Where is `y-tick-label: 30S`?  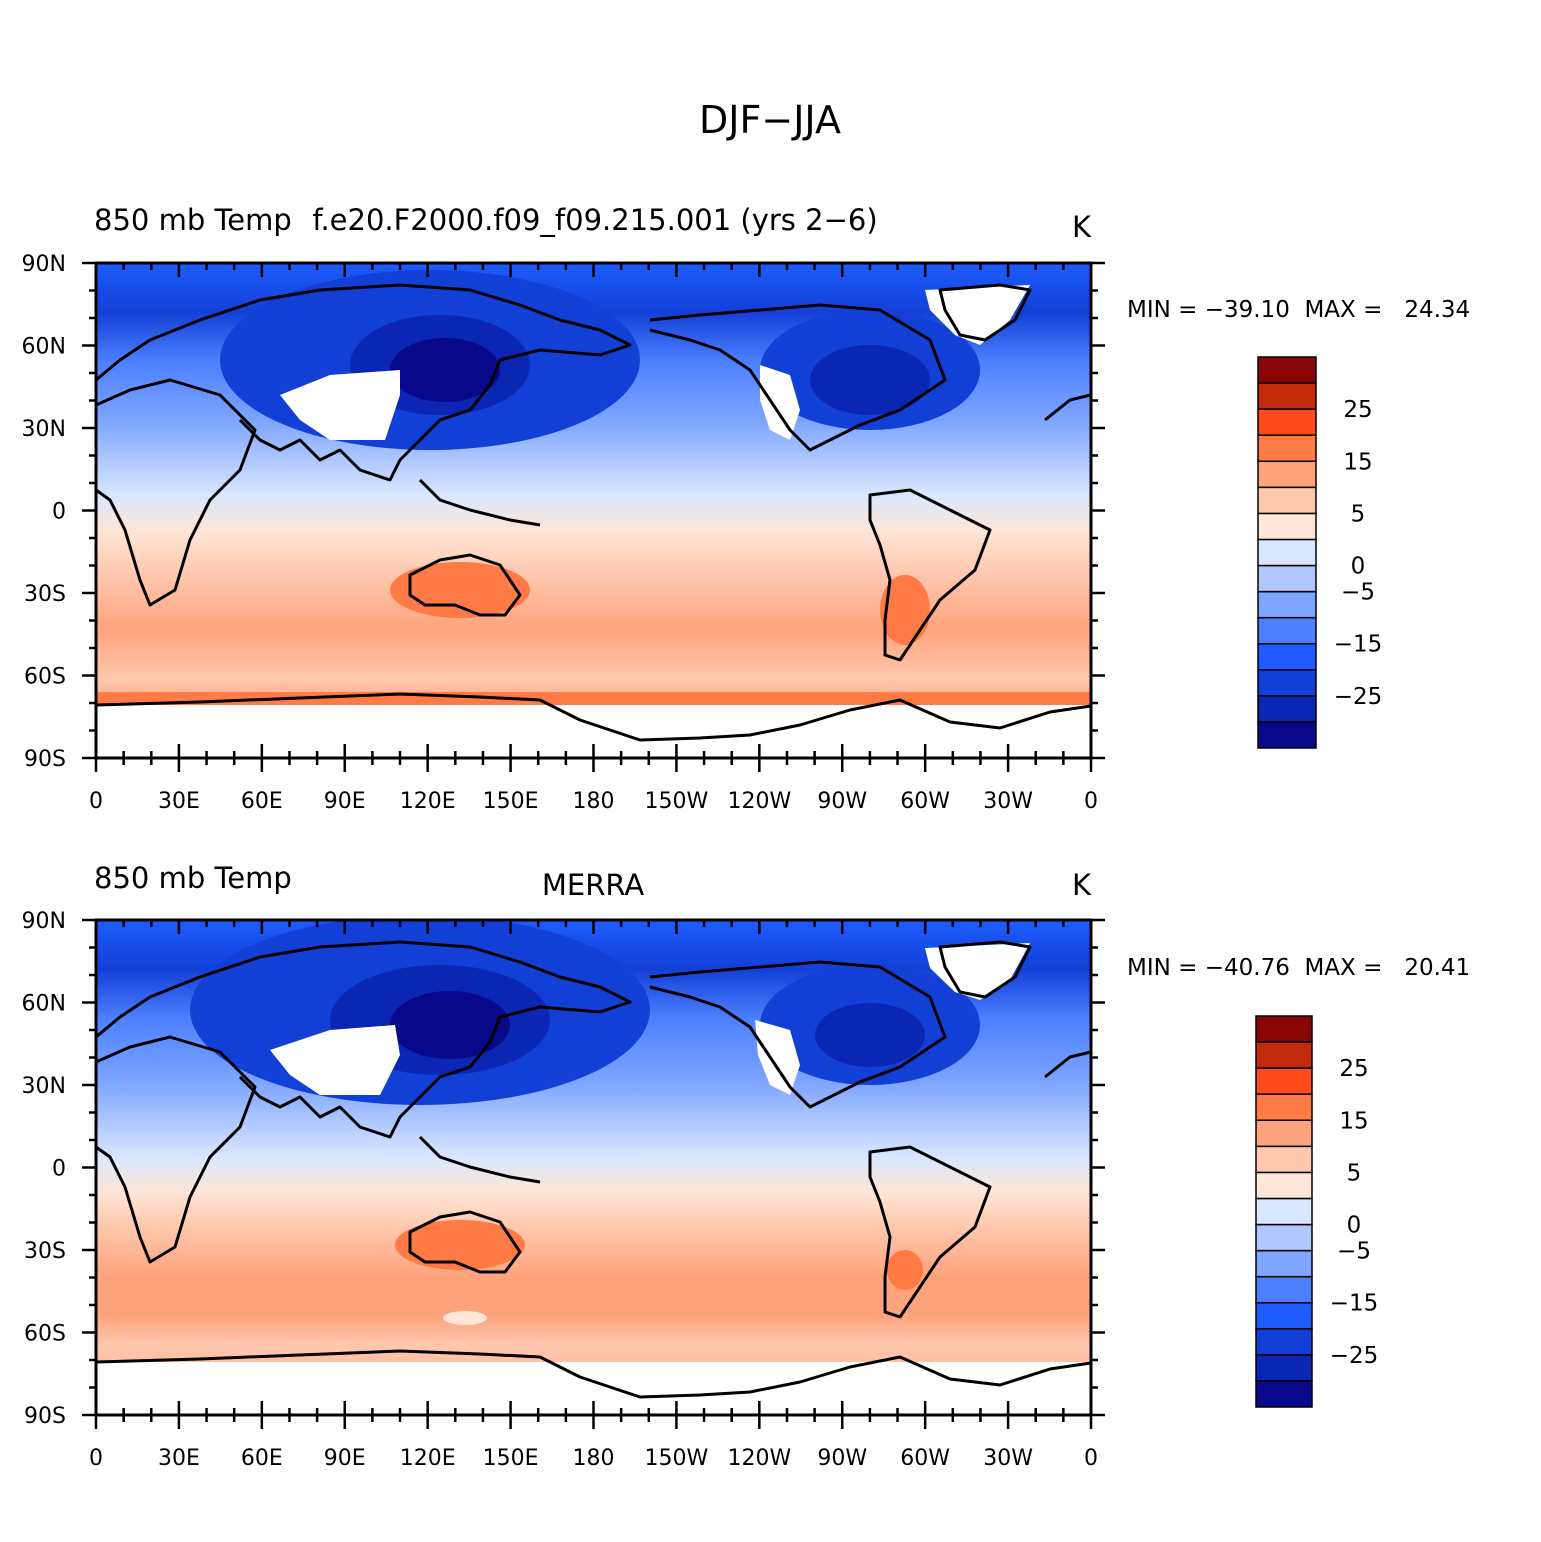 y-tick-label: 30S is located at coordinates (45, 594).